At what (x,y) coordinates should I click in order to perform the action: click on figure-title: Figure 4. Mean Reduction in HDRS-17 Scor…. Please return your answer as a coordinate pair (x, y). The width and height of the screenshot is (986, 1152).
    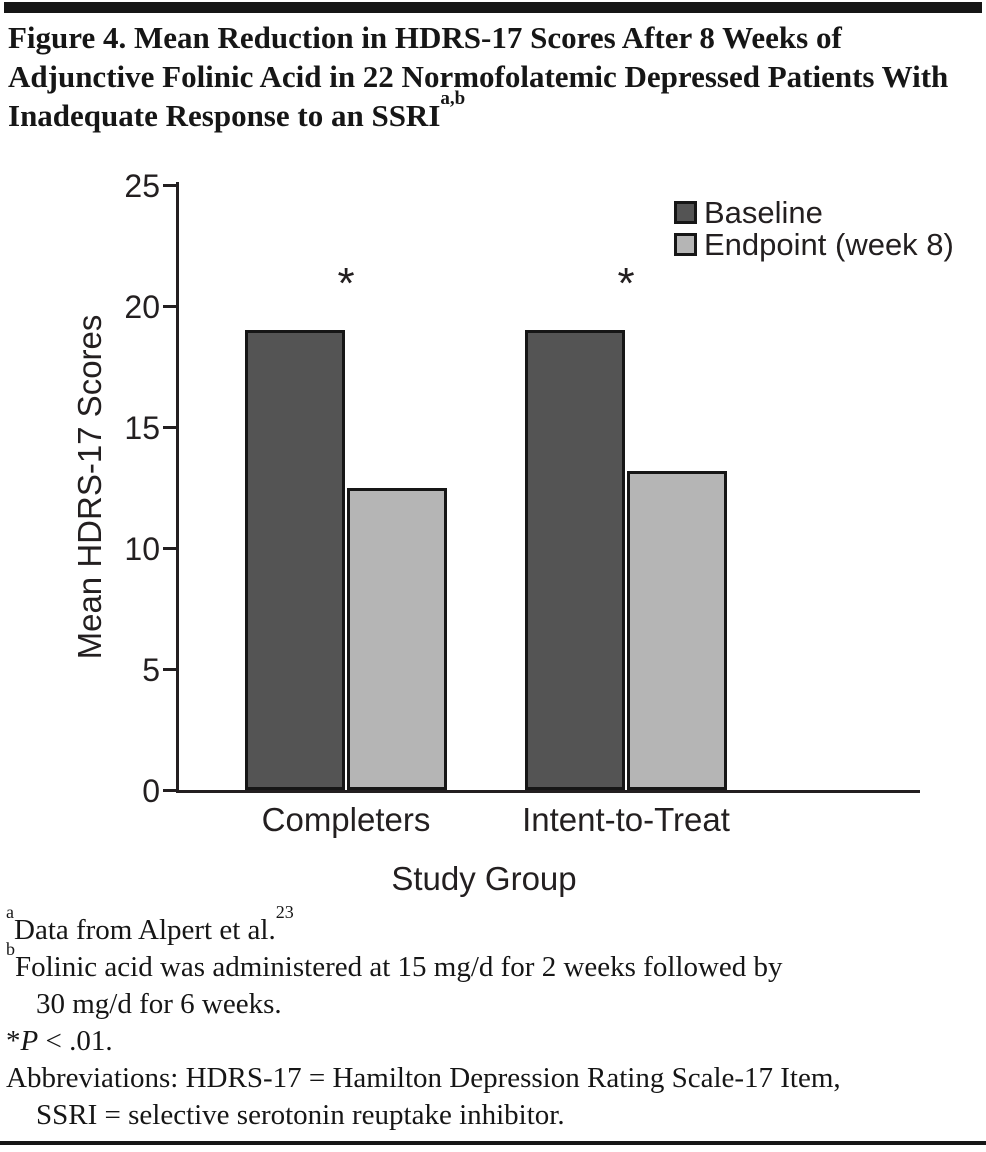
    Looking at the image, I should click on (484, 76).